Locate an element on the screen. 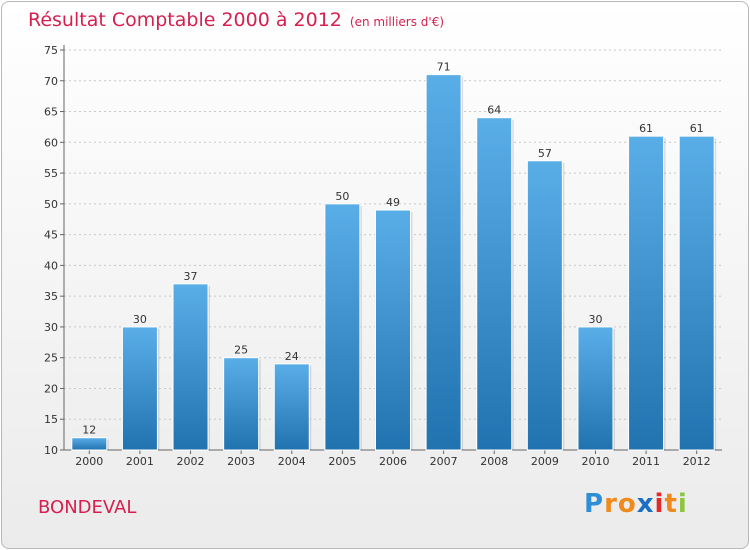 This screenshot has width=750, height=550. y-tick-label: 75 is located at coordinates (51, 50).